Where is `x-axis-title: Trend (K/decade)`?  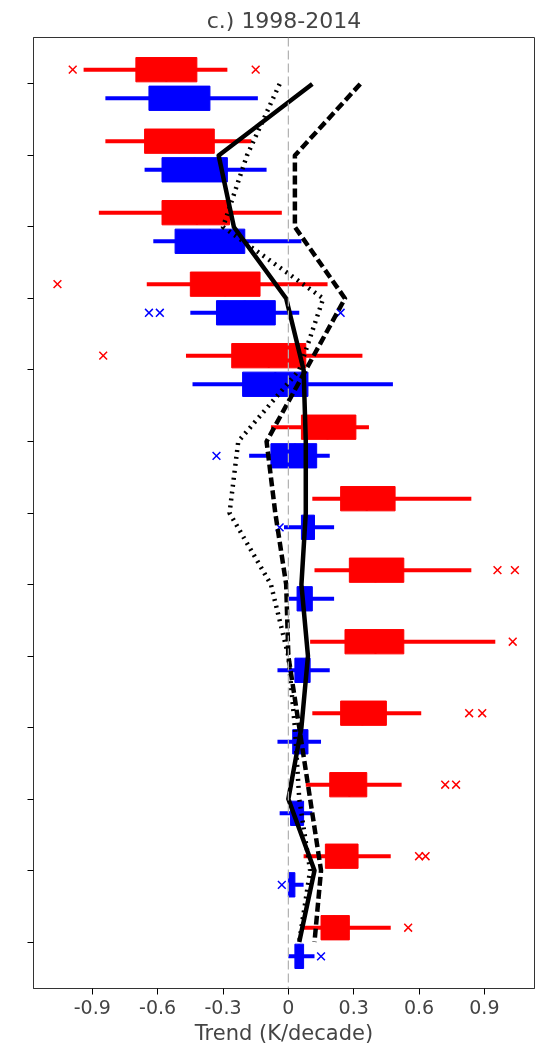
x-axis-title: Trend (K/decade) is located at coordinates (283, 1032).